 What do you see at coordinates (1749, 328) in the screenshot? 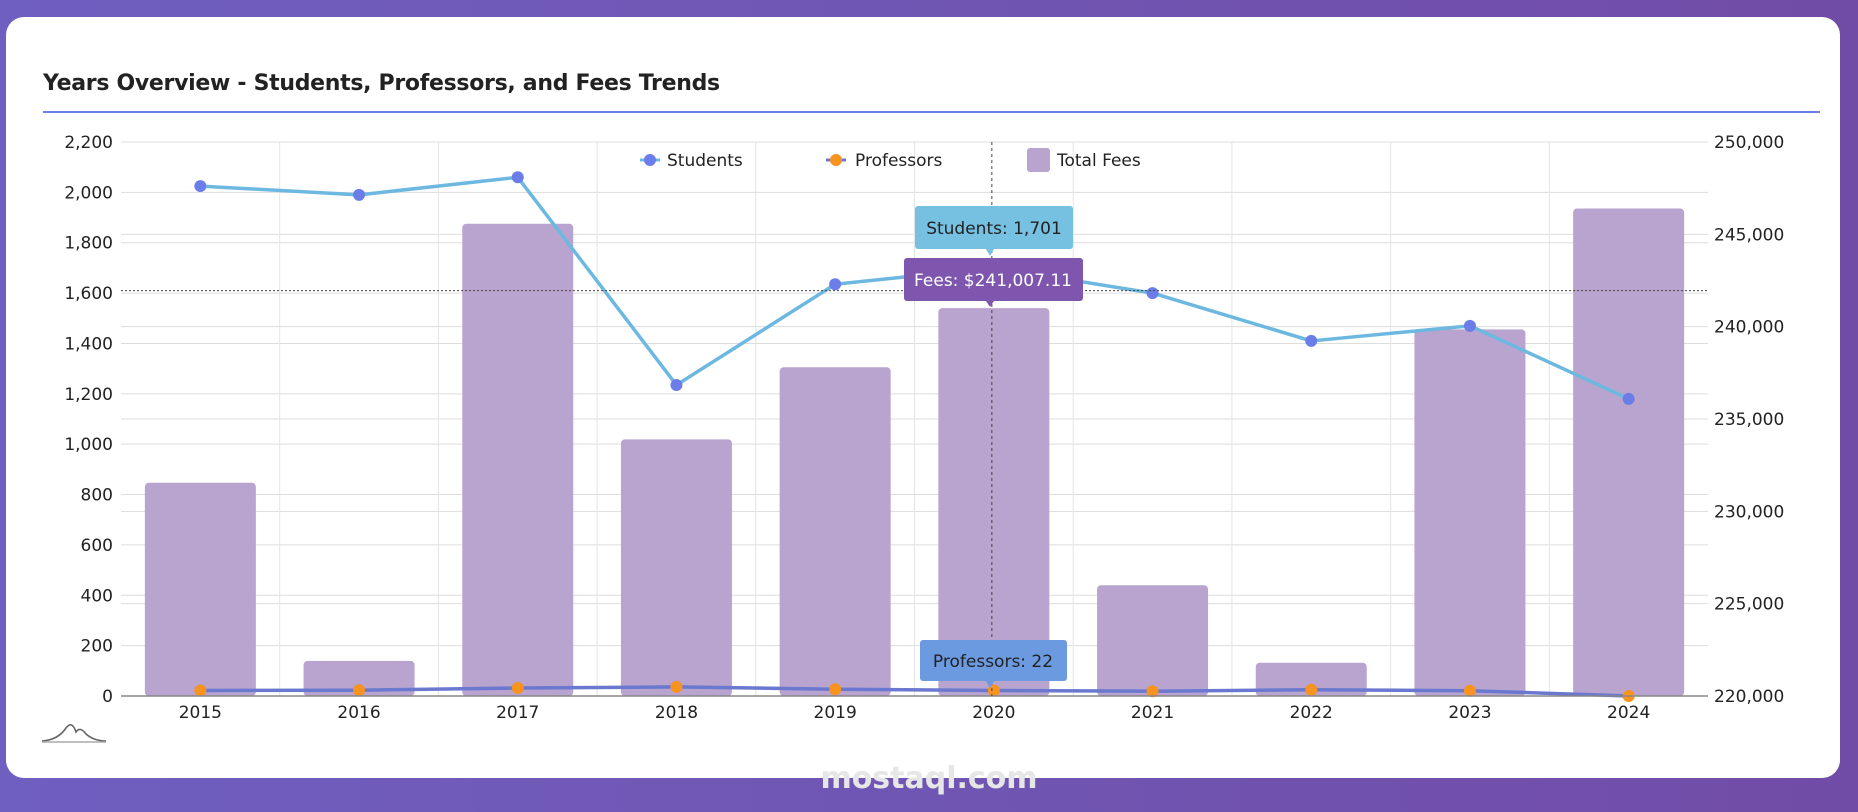
I see `y-right-tick-label: 240,000` at bounding box center [1749, 328].